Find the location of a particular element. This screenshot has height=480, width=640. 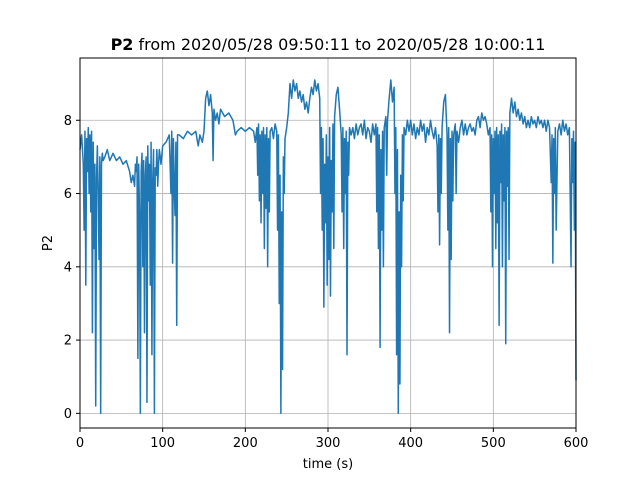

x-tick-label: 0 is located at coordinates (80, 443).